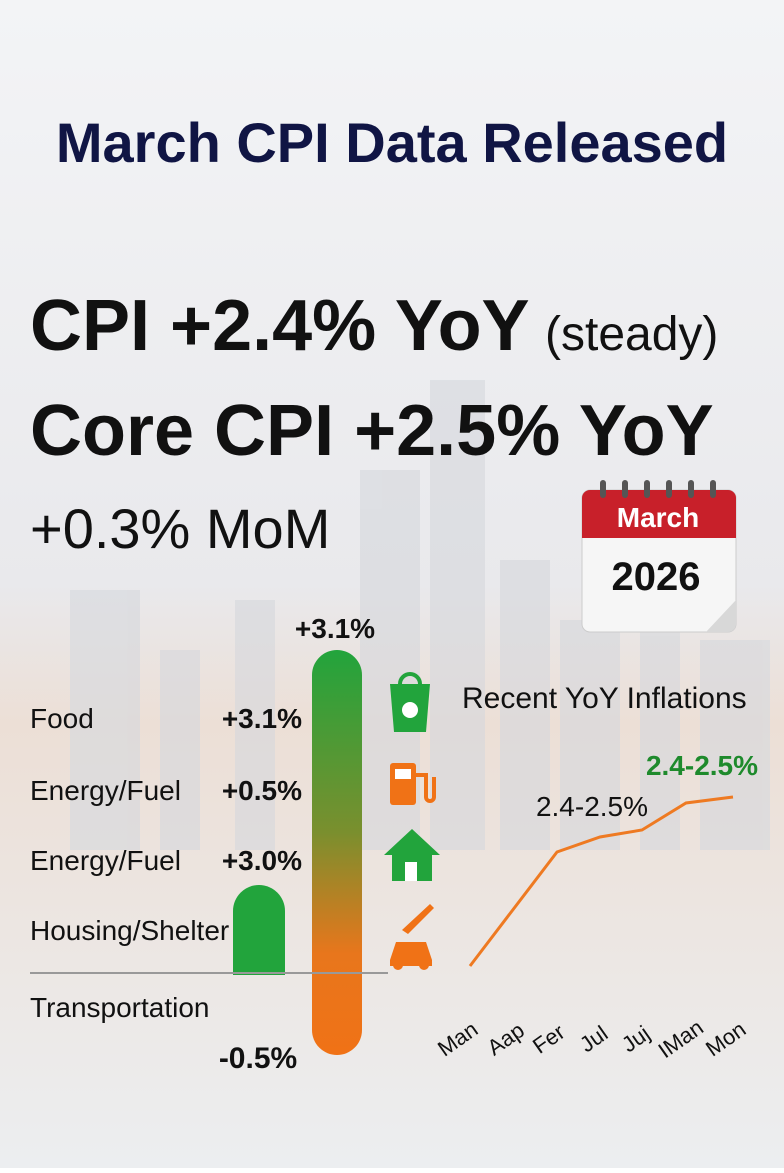 Image resolution: width=784 pixels, height=1173 pixels. Describe the element at coordinates (262, 860) in the screenshot. I see `component-value: +3.0%` at that location.